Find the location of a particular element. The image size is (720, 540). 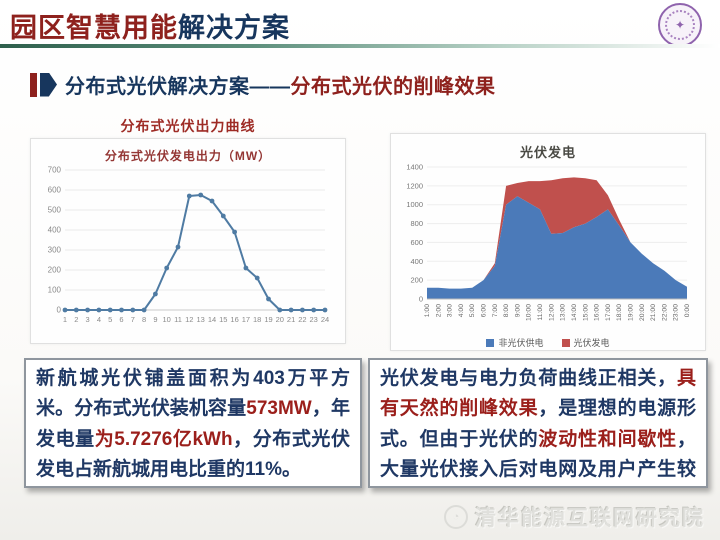

svg-text: 23 is located at coordinates (314, 319).